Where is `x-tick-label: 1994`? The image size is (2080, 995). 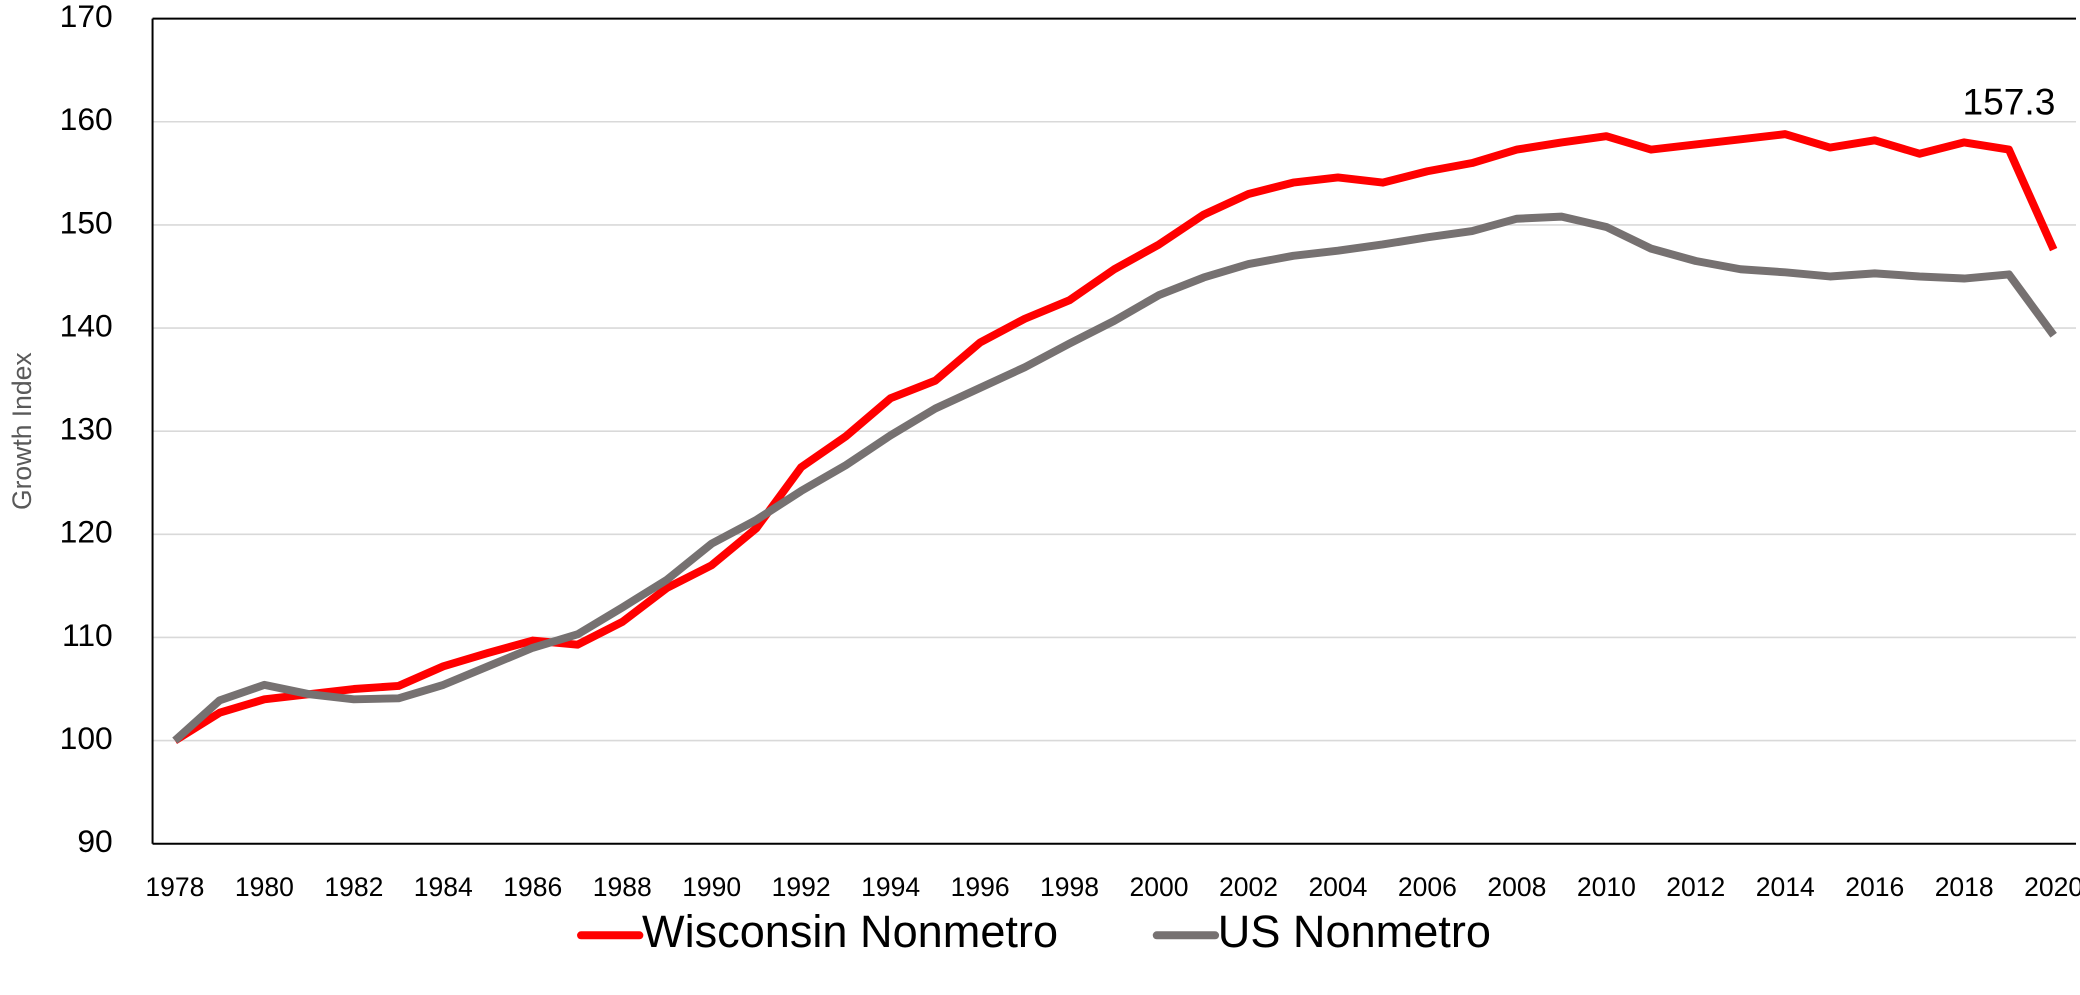 x-tick-label: 1994 is located at coordinates (890, 887).